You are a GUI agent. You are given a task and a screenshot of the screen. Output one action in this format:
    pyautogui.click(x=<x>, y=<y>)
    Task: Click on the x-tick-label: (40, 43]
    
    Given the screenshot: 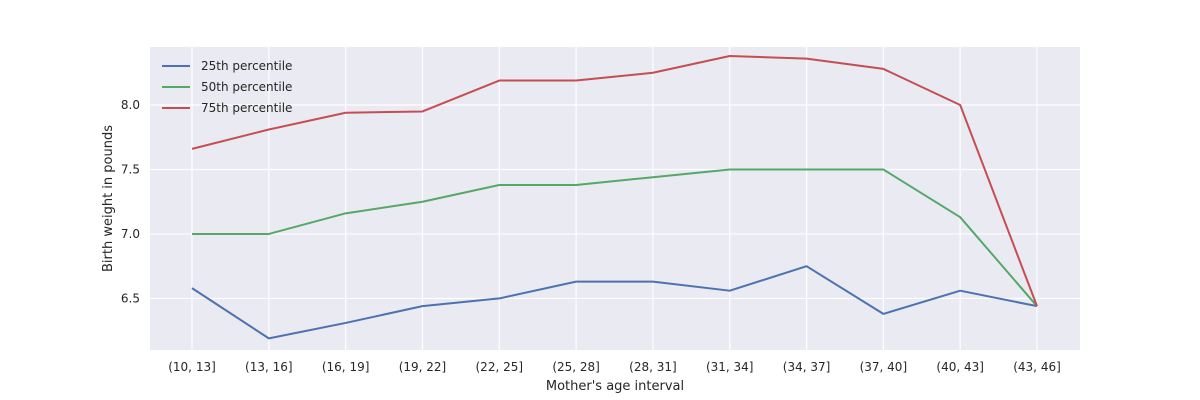 What is the action you would take?
    pyautogui.click(x=960, y=367)
    